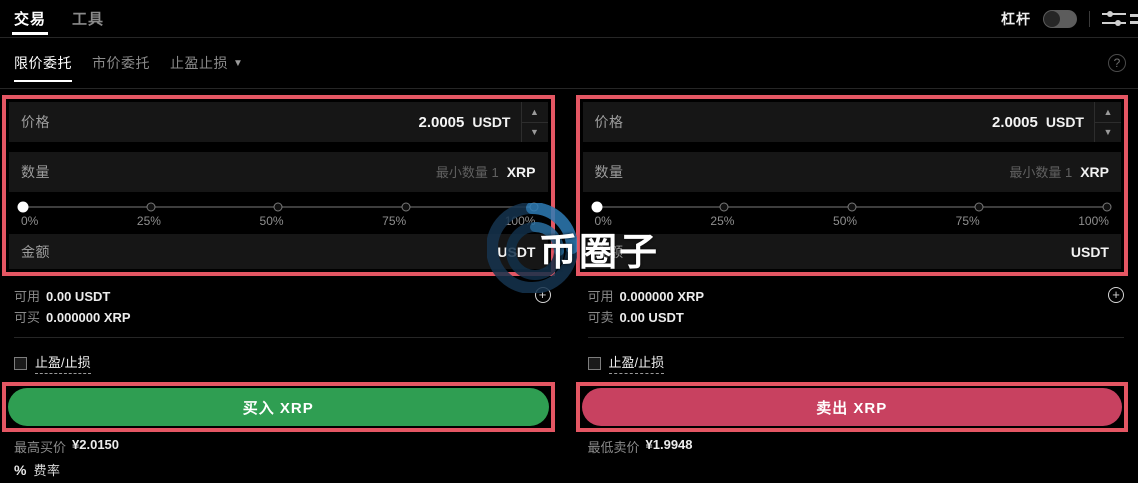 The image size is (1138, 483). Describe the element at coordinates (399, 251) in the screenshot. I see `buy-total-input` at that location.